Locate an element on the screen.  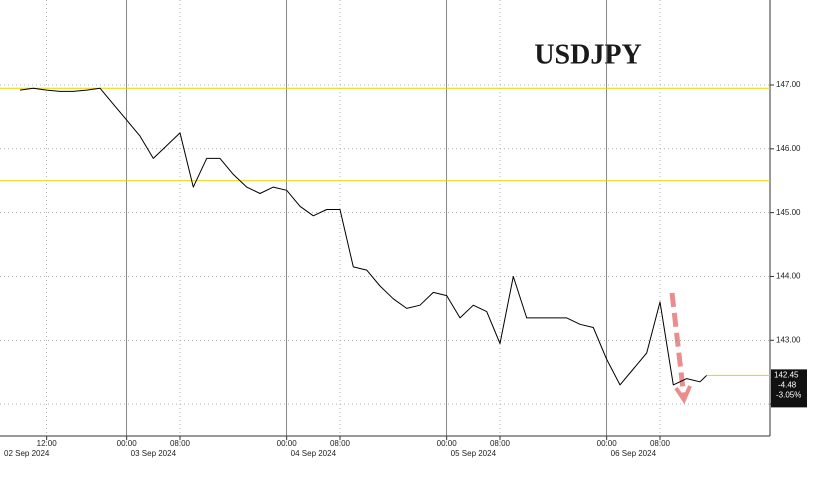
annotation-arrowhead is located at coordinates (683, 395).